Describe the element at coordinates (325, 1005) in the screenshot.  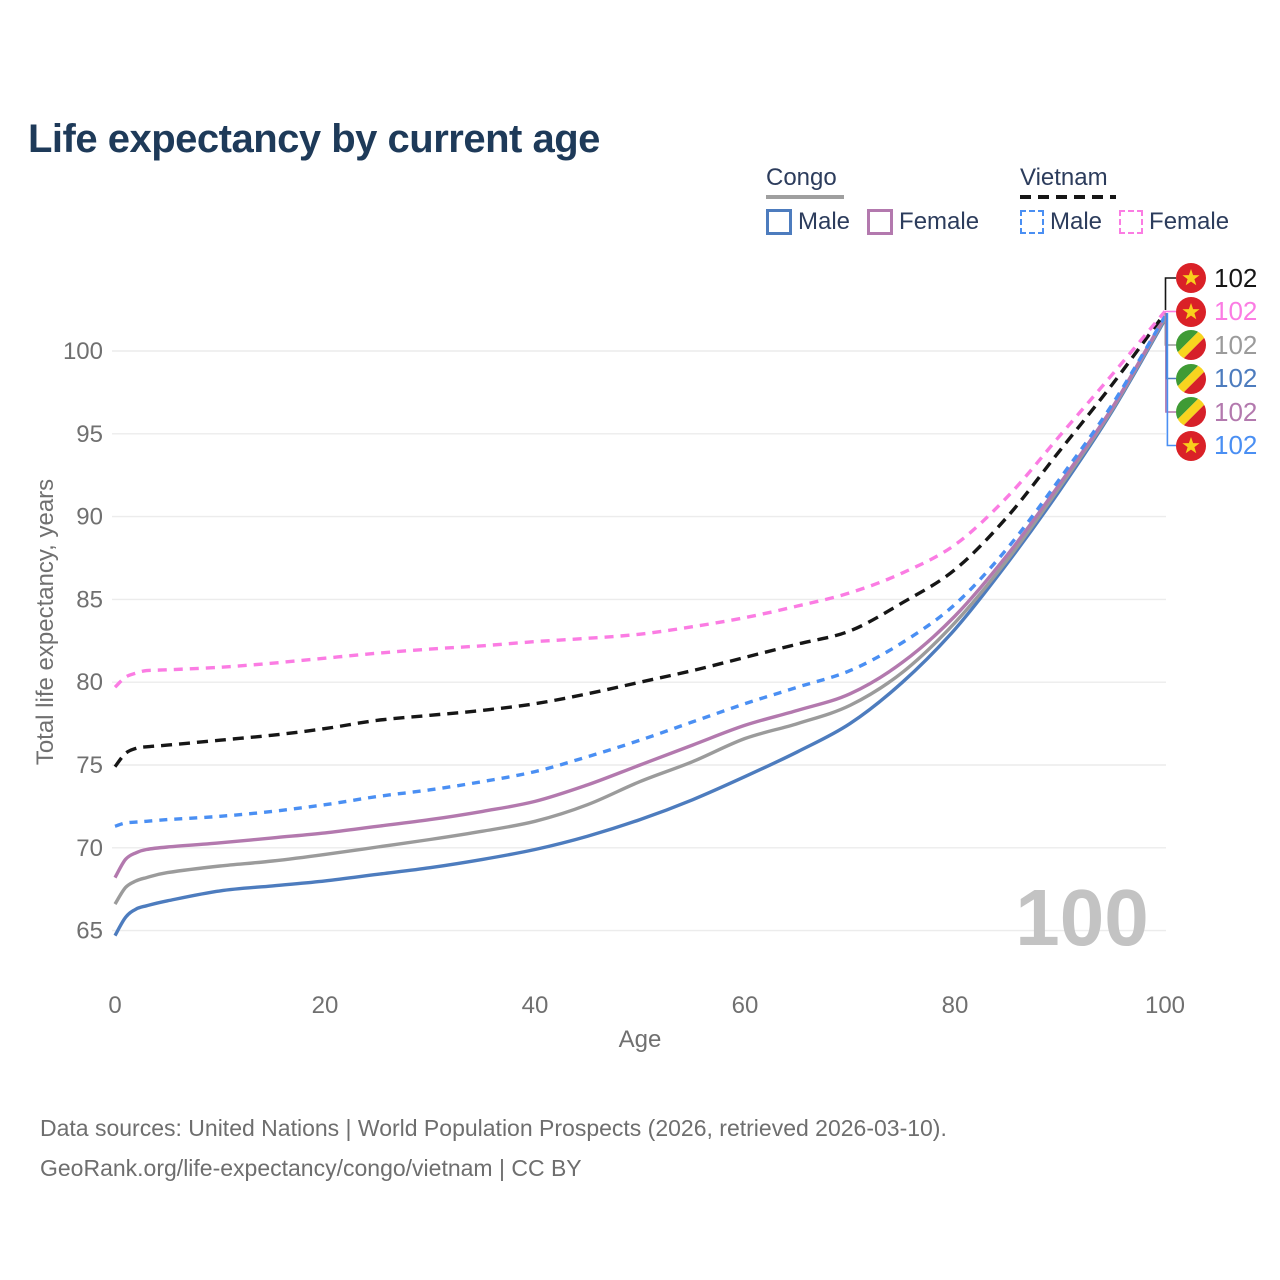
I see `x-tick-label: 20` at that location.